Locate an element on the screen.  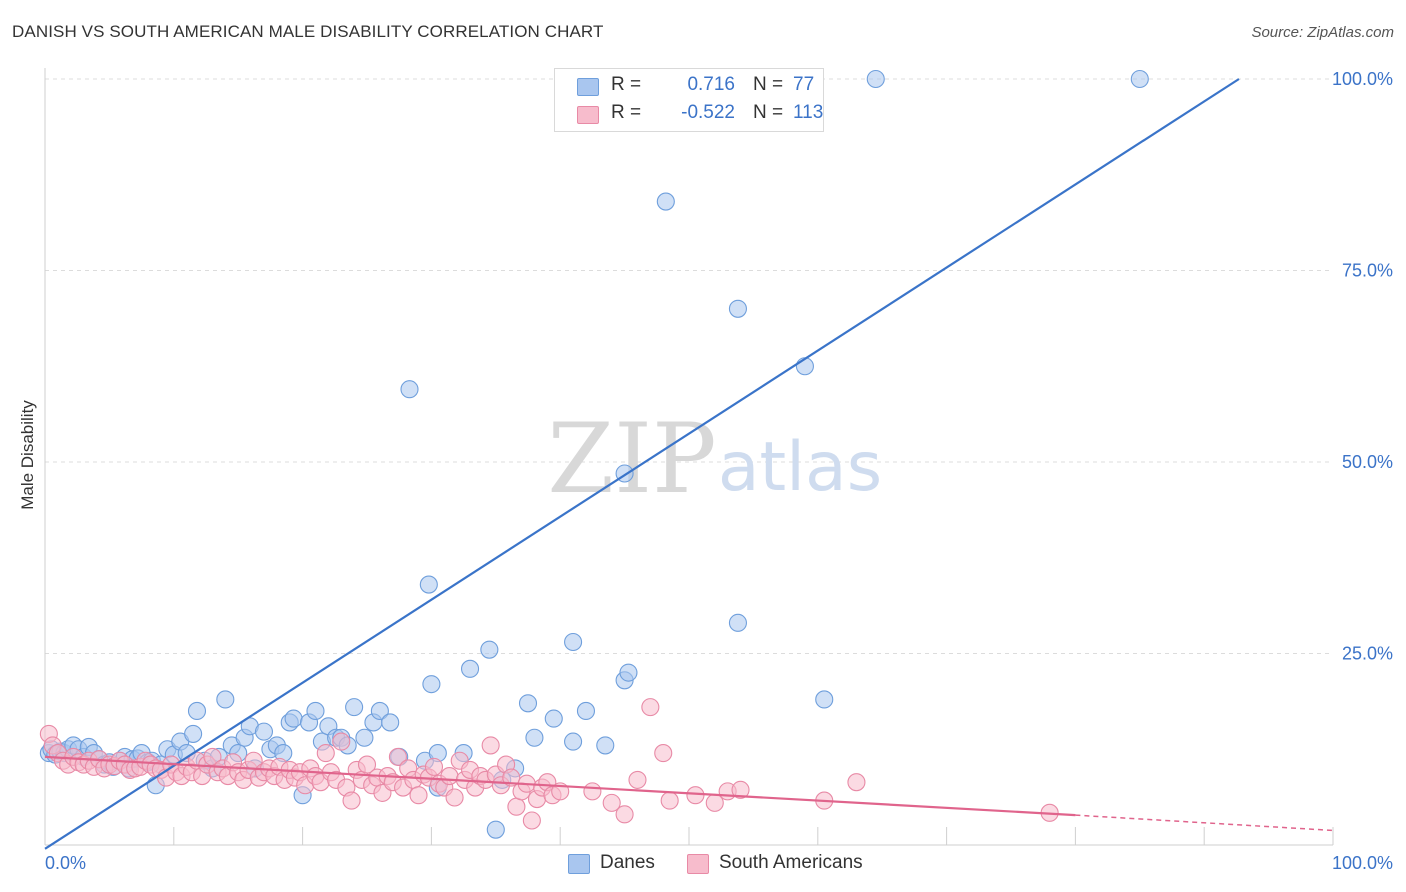
watermark-zip: ZIP is located at coordinates (631, 459).